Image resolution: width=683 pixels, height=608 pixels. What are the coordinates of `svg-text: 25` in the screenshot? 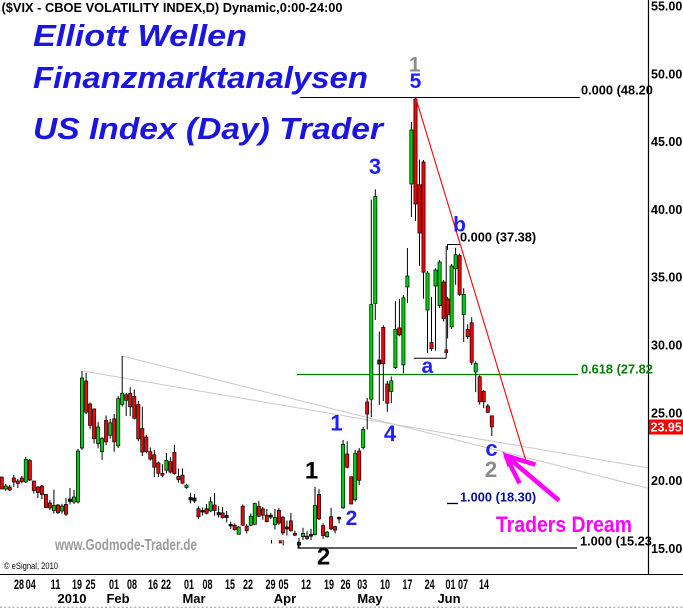 It's located at (91, 584).